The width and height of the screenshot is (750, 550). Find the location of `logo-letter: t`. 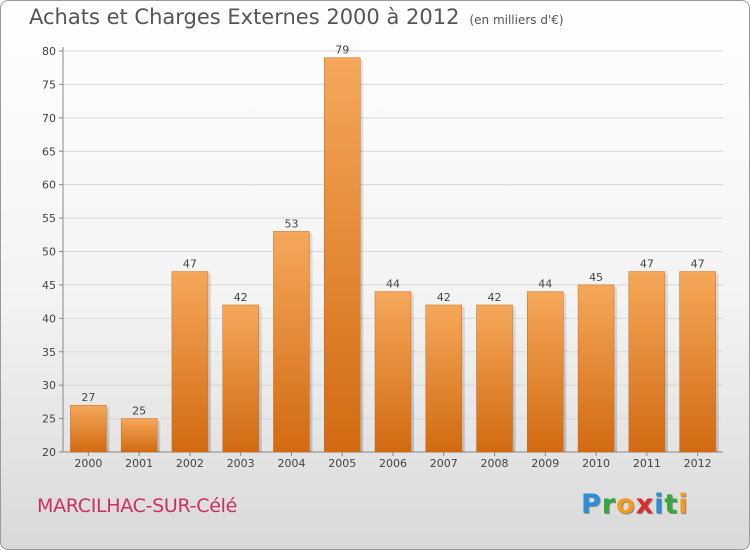

logo-letter: t is located at coordinates (671, 504).